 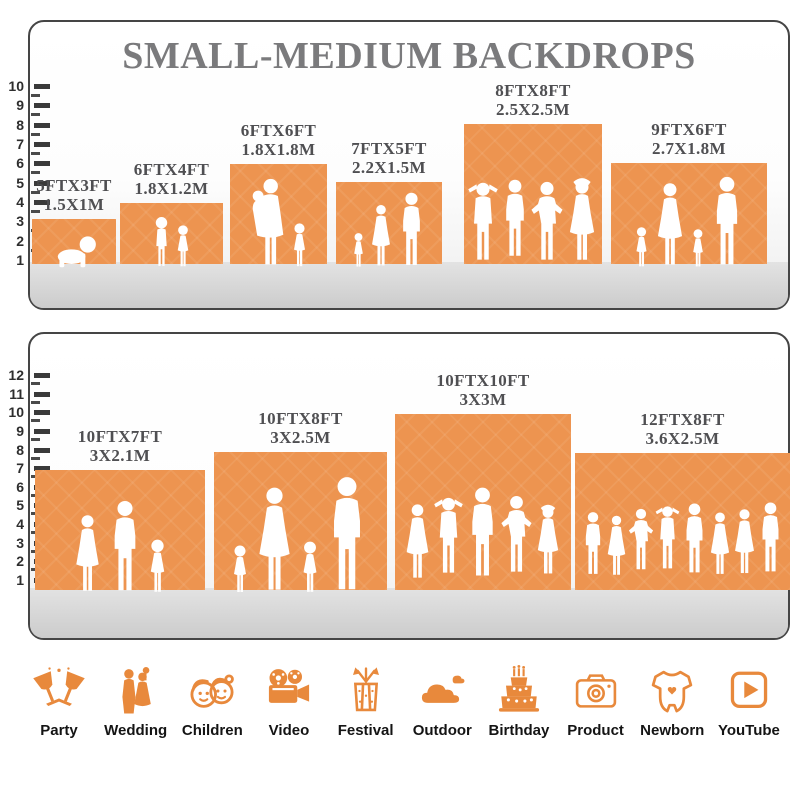 I want to click on backdrop-block-10x8: 10FTX8FT 3X2.5M, so click(x=300, y=499).